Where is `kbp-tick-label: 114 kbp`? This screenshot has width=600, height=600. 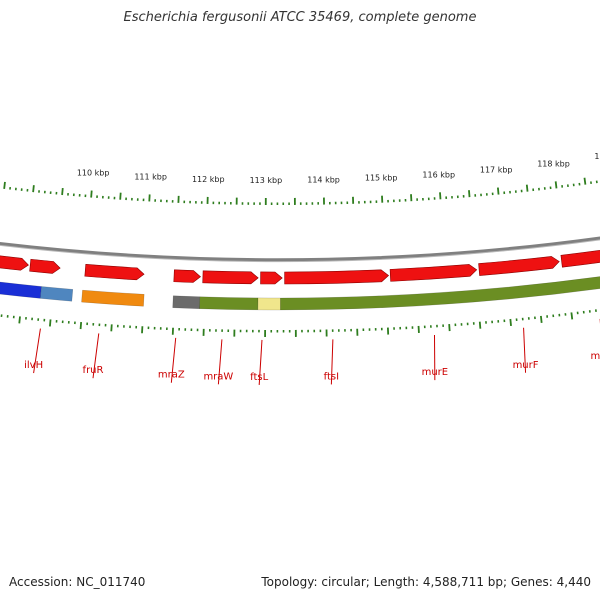 kbp-tick-label: 114 kbp is located at coordinates (323, 180).